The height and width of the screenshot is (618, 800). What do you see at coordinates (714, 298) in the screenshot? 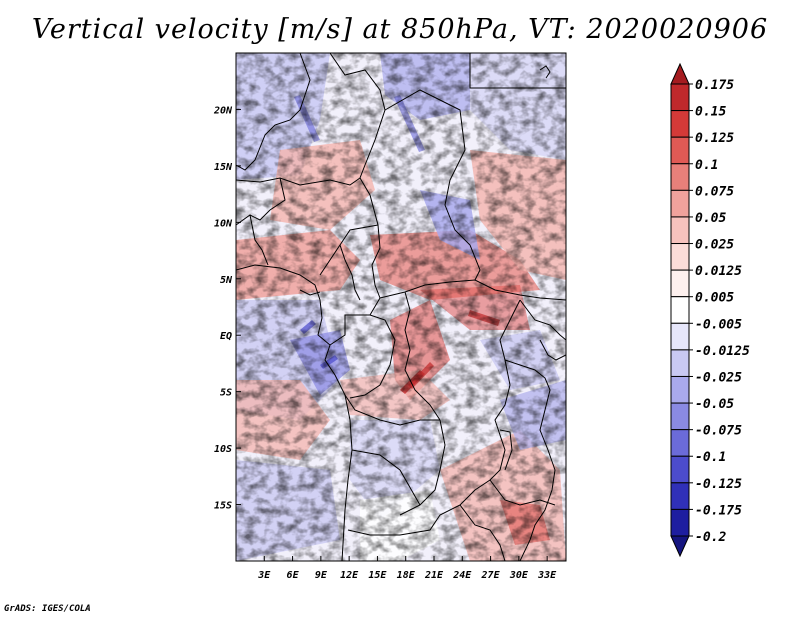
I see `colorbar-level-label: 0.005` at bounding box center [714, 298].